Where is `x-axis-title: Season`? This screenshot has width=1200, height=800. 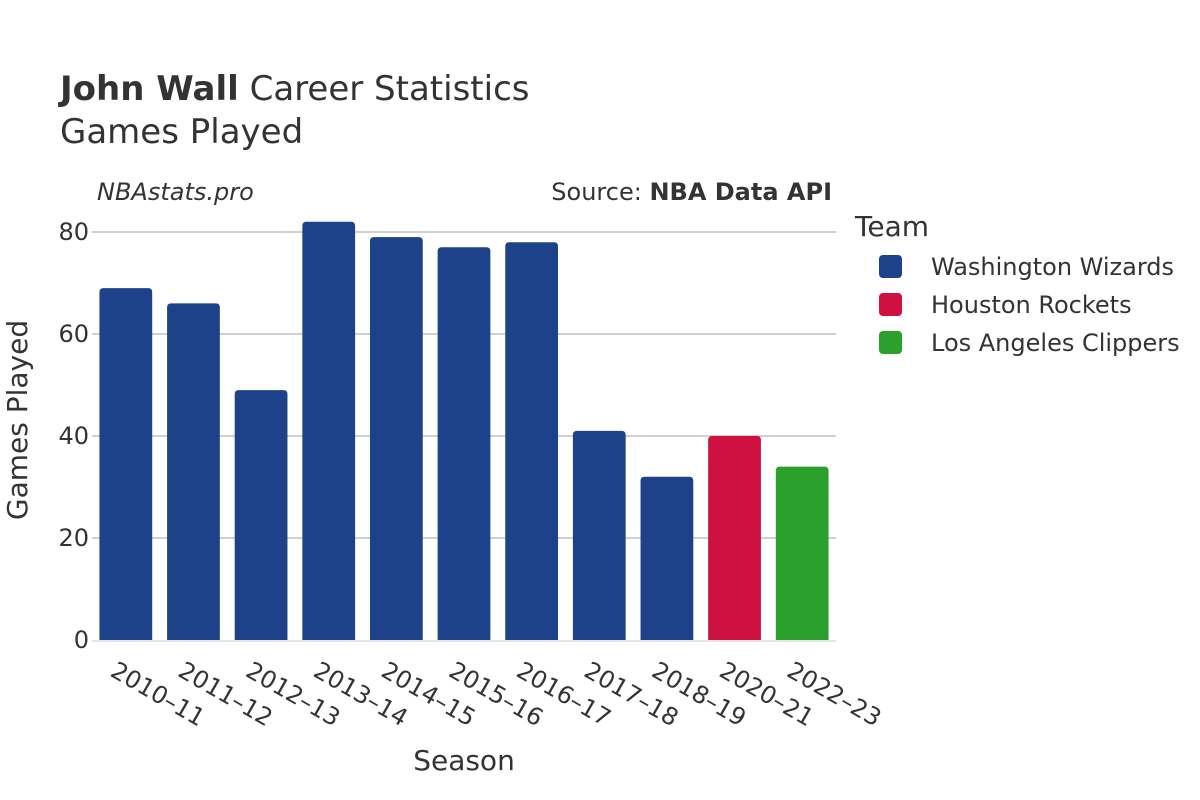 x-axis-title: Season is located at coordinates (464, 760).